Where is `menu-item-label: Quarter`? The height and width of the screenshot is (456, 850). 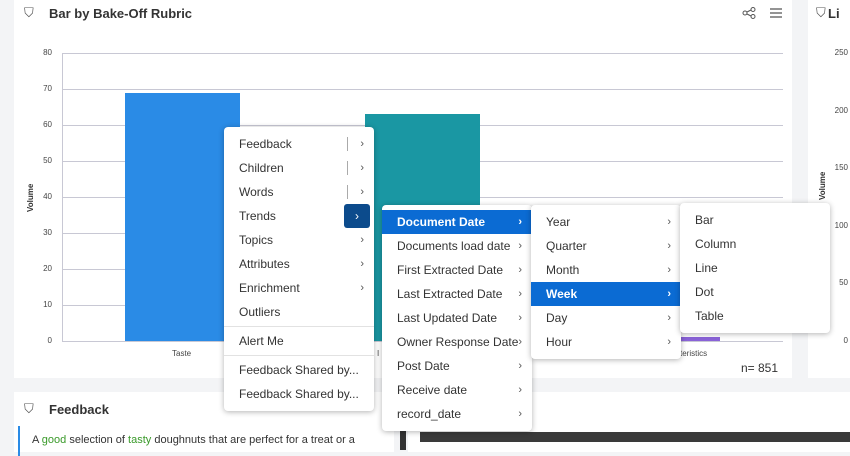 menu-item-label: Quarter is located at coordinates (566, 246).